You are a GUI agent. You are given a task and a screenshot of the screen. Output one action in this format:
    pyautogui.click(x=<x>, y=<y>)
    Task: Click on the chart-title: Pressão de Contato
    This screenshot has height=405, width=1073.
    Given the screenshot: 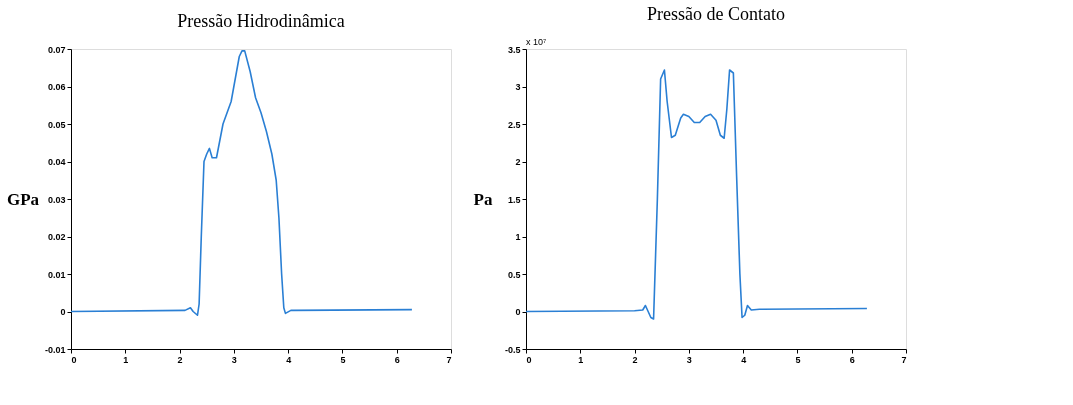 What is the action you would take?
    pyautogui.click(x=716, y=14)
    